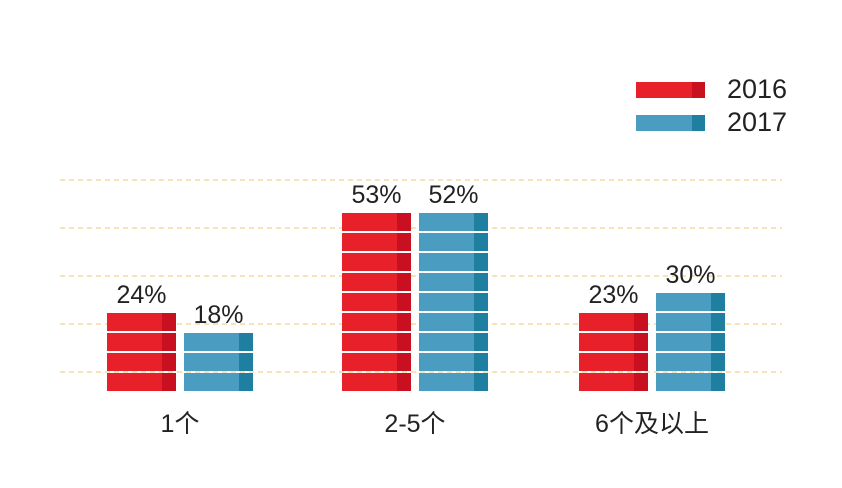  What do you see at coordinates (453, 195) in the screenshot?
I see `value-label: 52%` at bounding box center [453, 195].